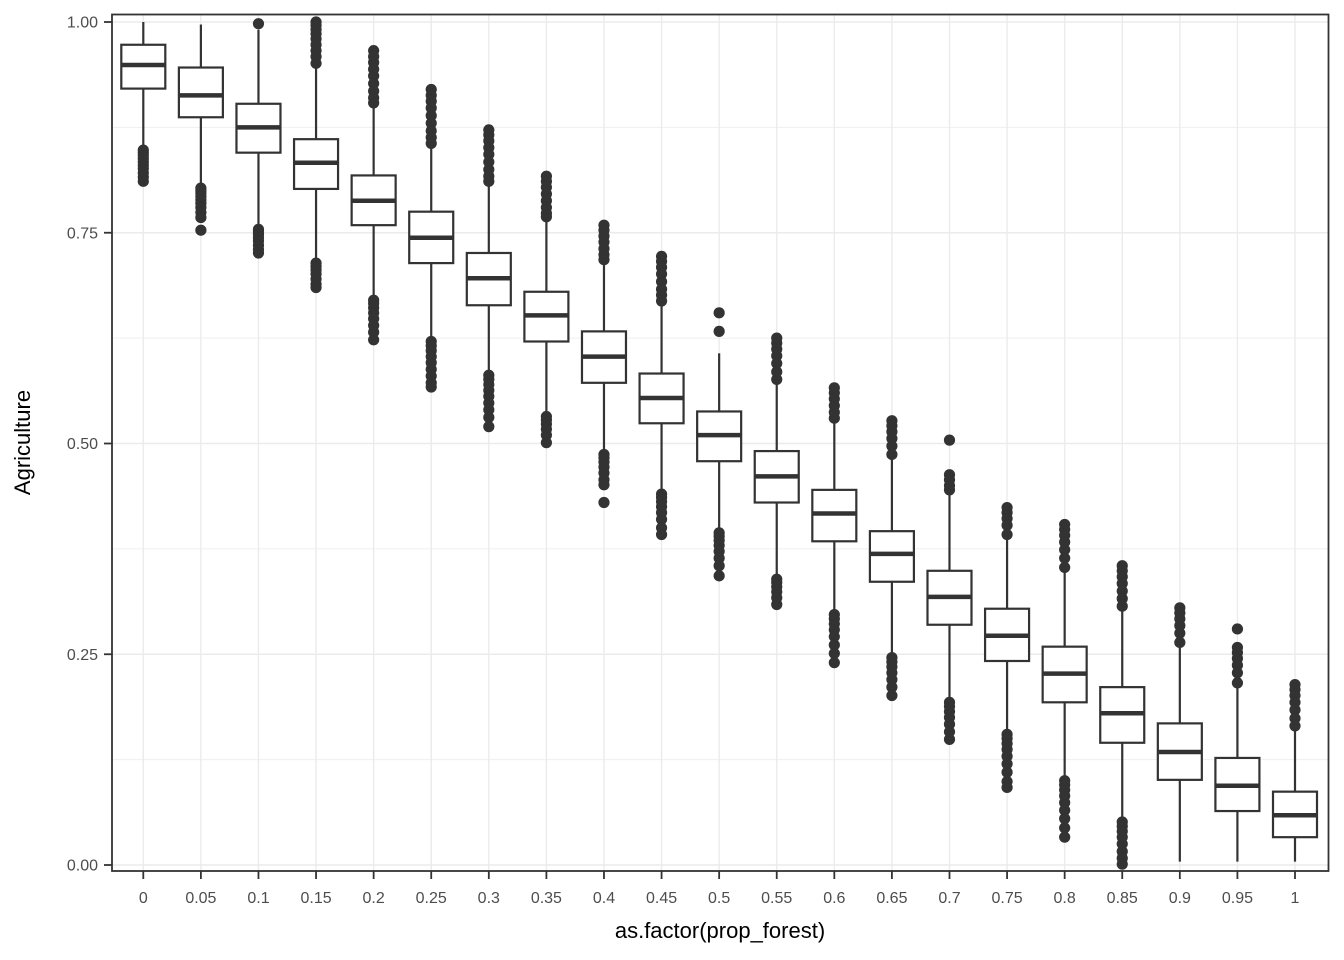 The width and height of the screenshot is (1344, 960). What do you see at coordinates (719, 898) in the screenshot?
I see `x-tick-label: 0.5` at bounding box center [719, 898].